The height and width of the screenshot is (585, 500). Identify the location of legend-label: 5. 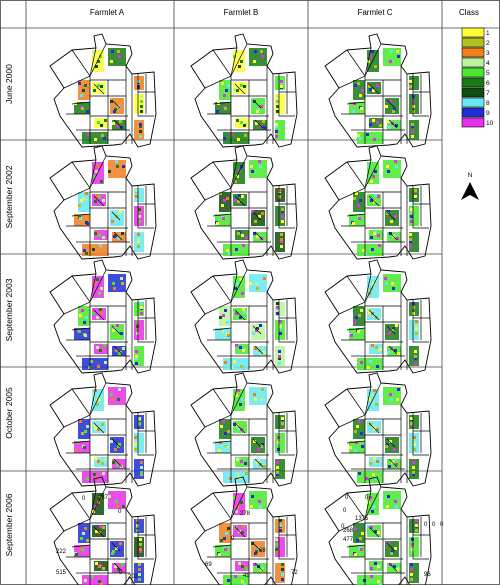
(488, 73).